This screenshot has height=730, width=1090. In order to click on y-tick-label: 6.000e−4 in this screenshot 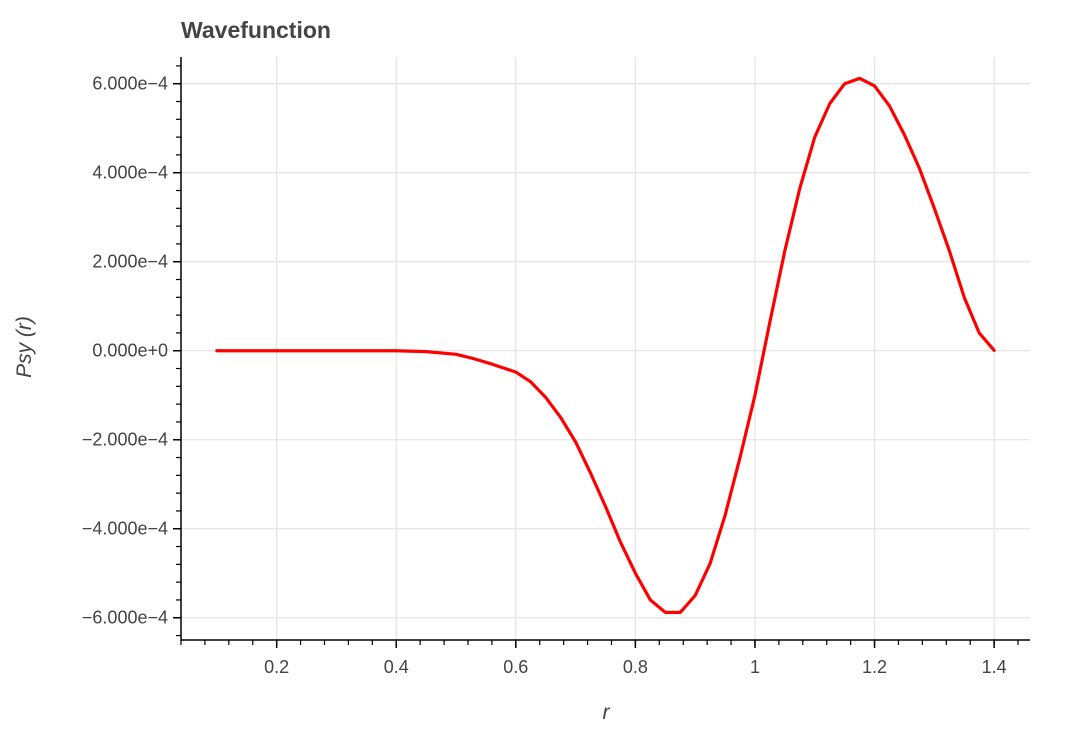, I will do `click(130, 84)`.